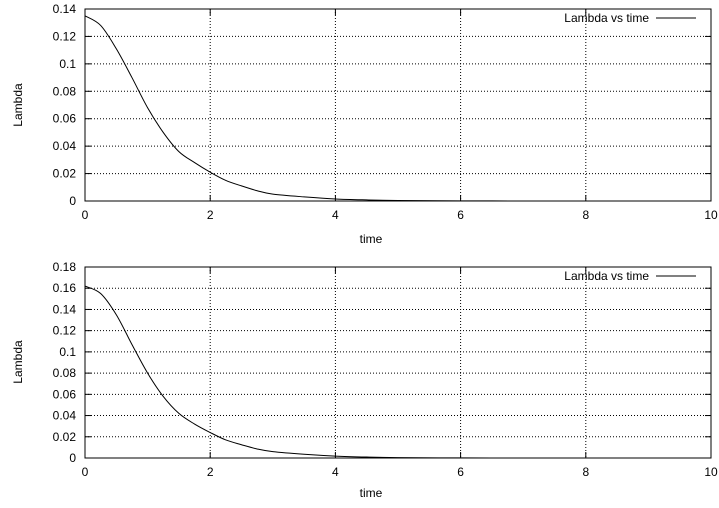 This screenshot has height=508, width=719. Describe the element at coordinates (65, 437) in the screenshot. I see `panel-2-ytick-label: 0.02` at that location.